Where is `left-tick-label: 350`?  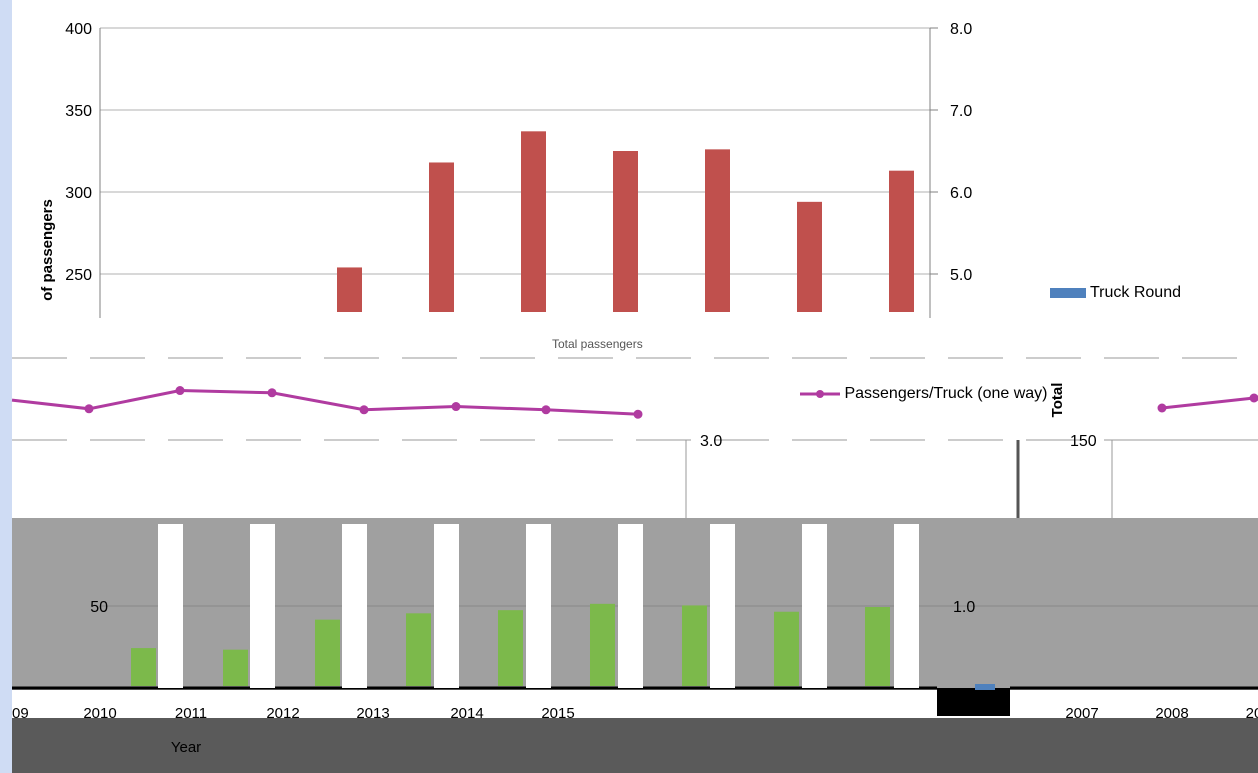
left-tick-label: 350 is located at coordinates (78, 111).